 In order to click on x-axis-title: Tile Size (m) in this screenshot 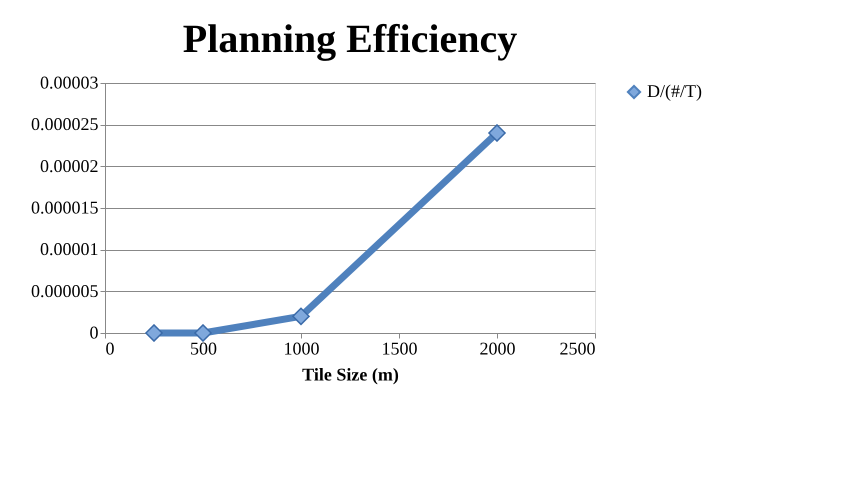, I will do `click(350, 374)`.